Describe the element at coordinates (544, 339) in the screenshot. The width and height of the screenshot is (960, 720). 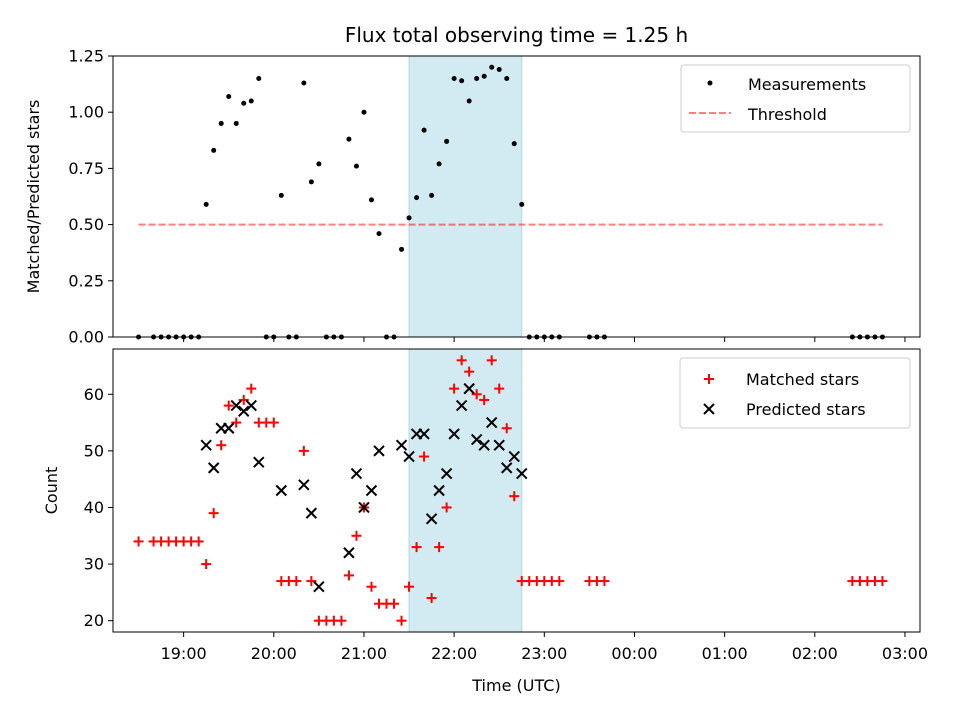
I see `ratio-x-ticks` at that location.